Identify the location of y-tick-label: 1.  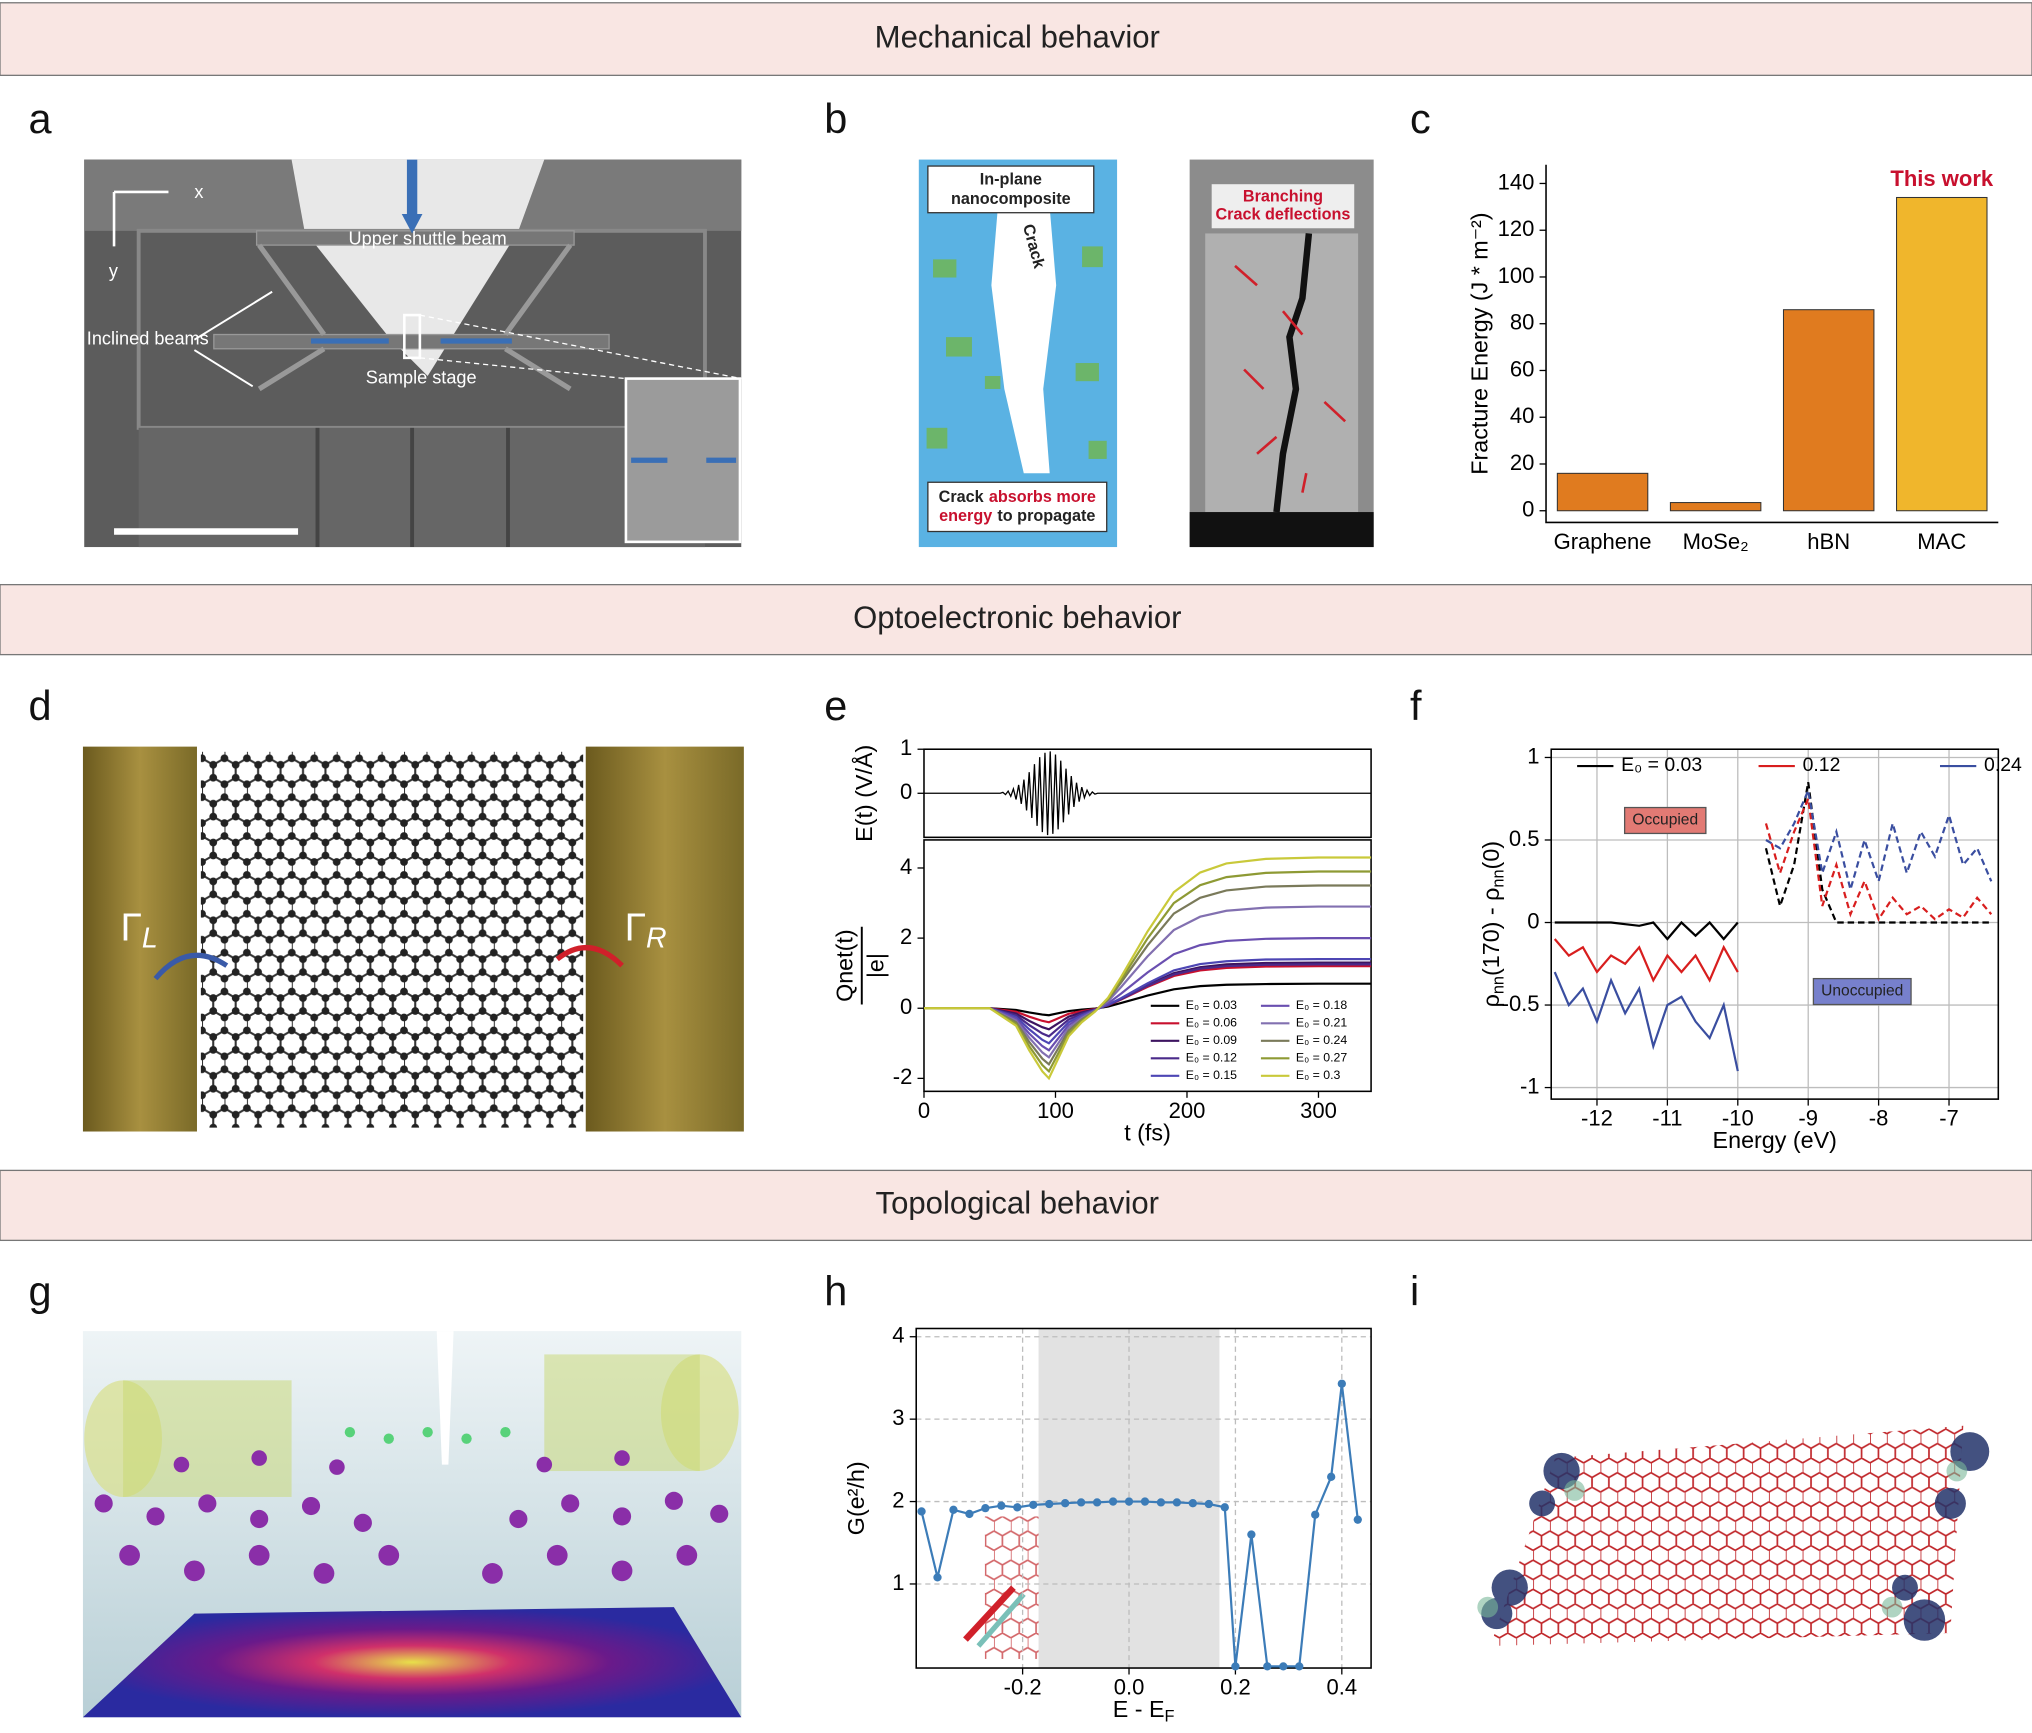
(1533, 755).